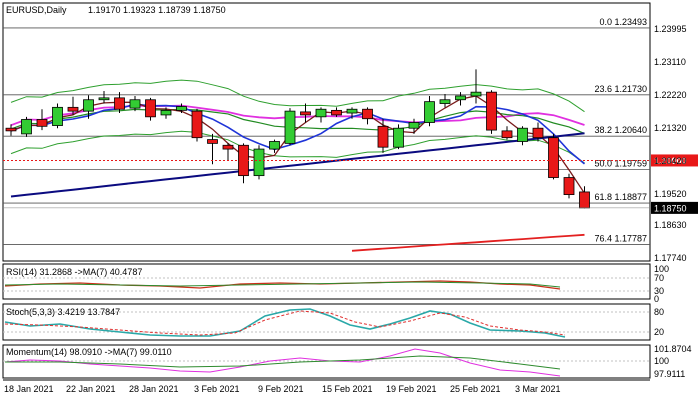 The height and width of the screenshot is (400, 700). I want to click on rsi-title: RSI(14) 31.2868 ->MA(7) 40.4787, so click(74, 272).